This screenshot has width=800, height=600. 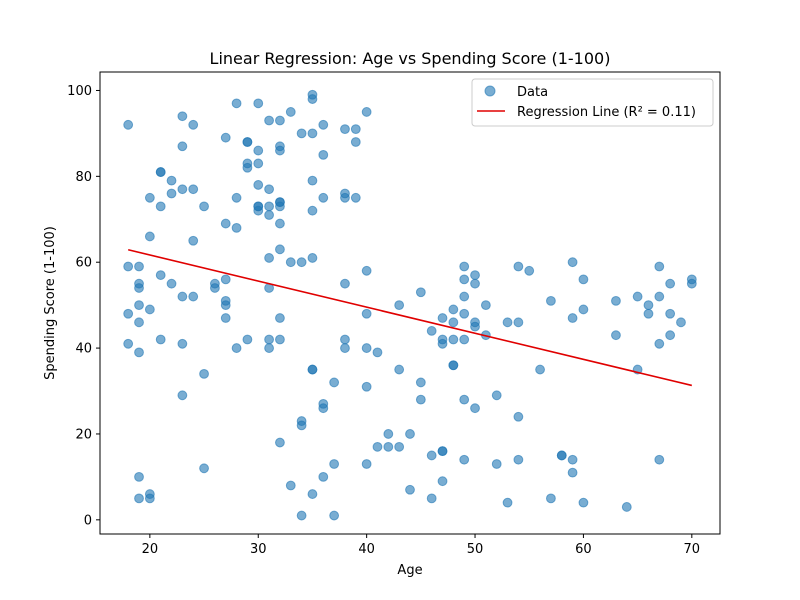 I want to click on y-tick-label: 0, so click(x=88, y=520).